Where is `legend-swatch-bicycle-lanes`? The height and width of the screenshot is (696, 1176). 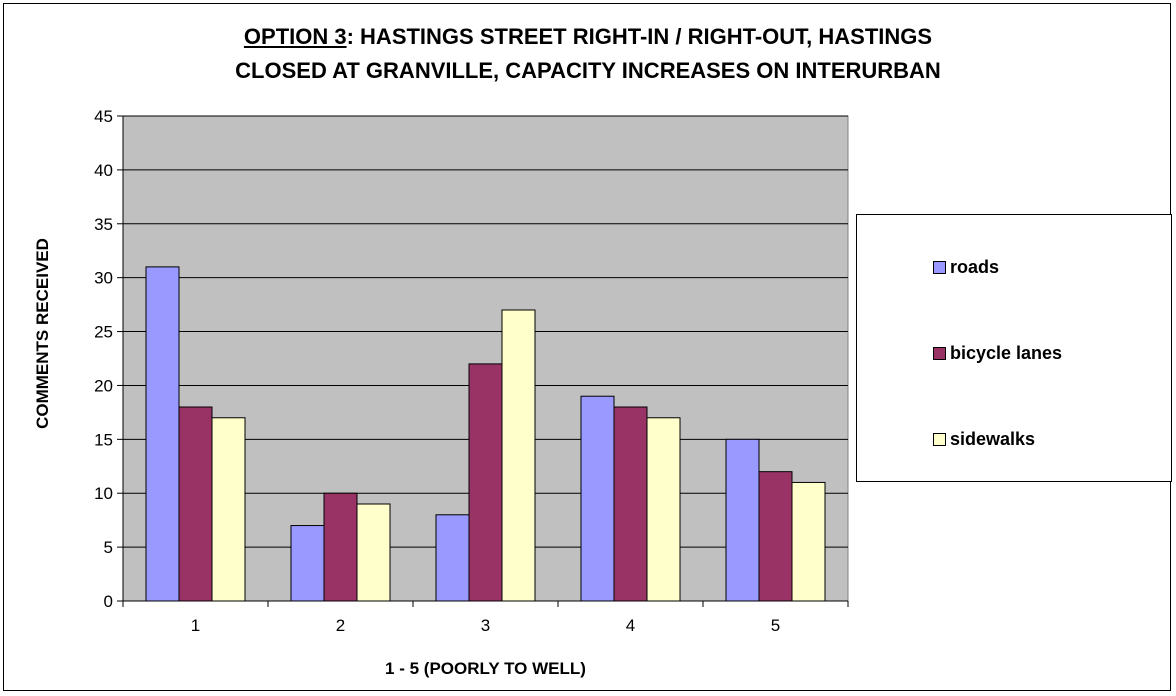
legend-swatch-bicycle-lanes is located at coordinates (939, 353).